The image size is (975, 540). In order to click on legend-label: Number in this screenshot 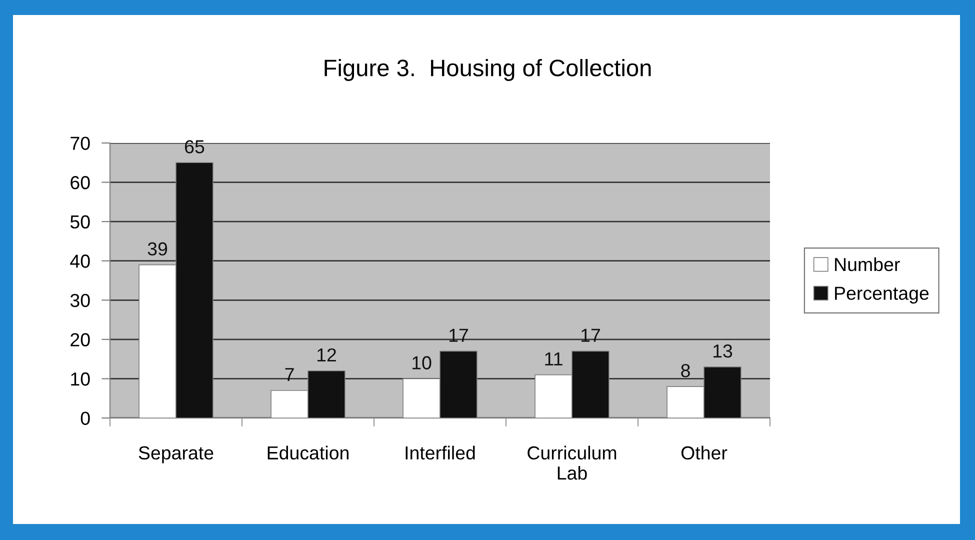, I will do `click(867, 264)`.